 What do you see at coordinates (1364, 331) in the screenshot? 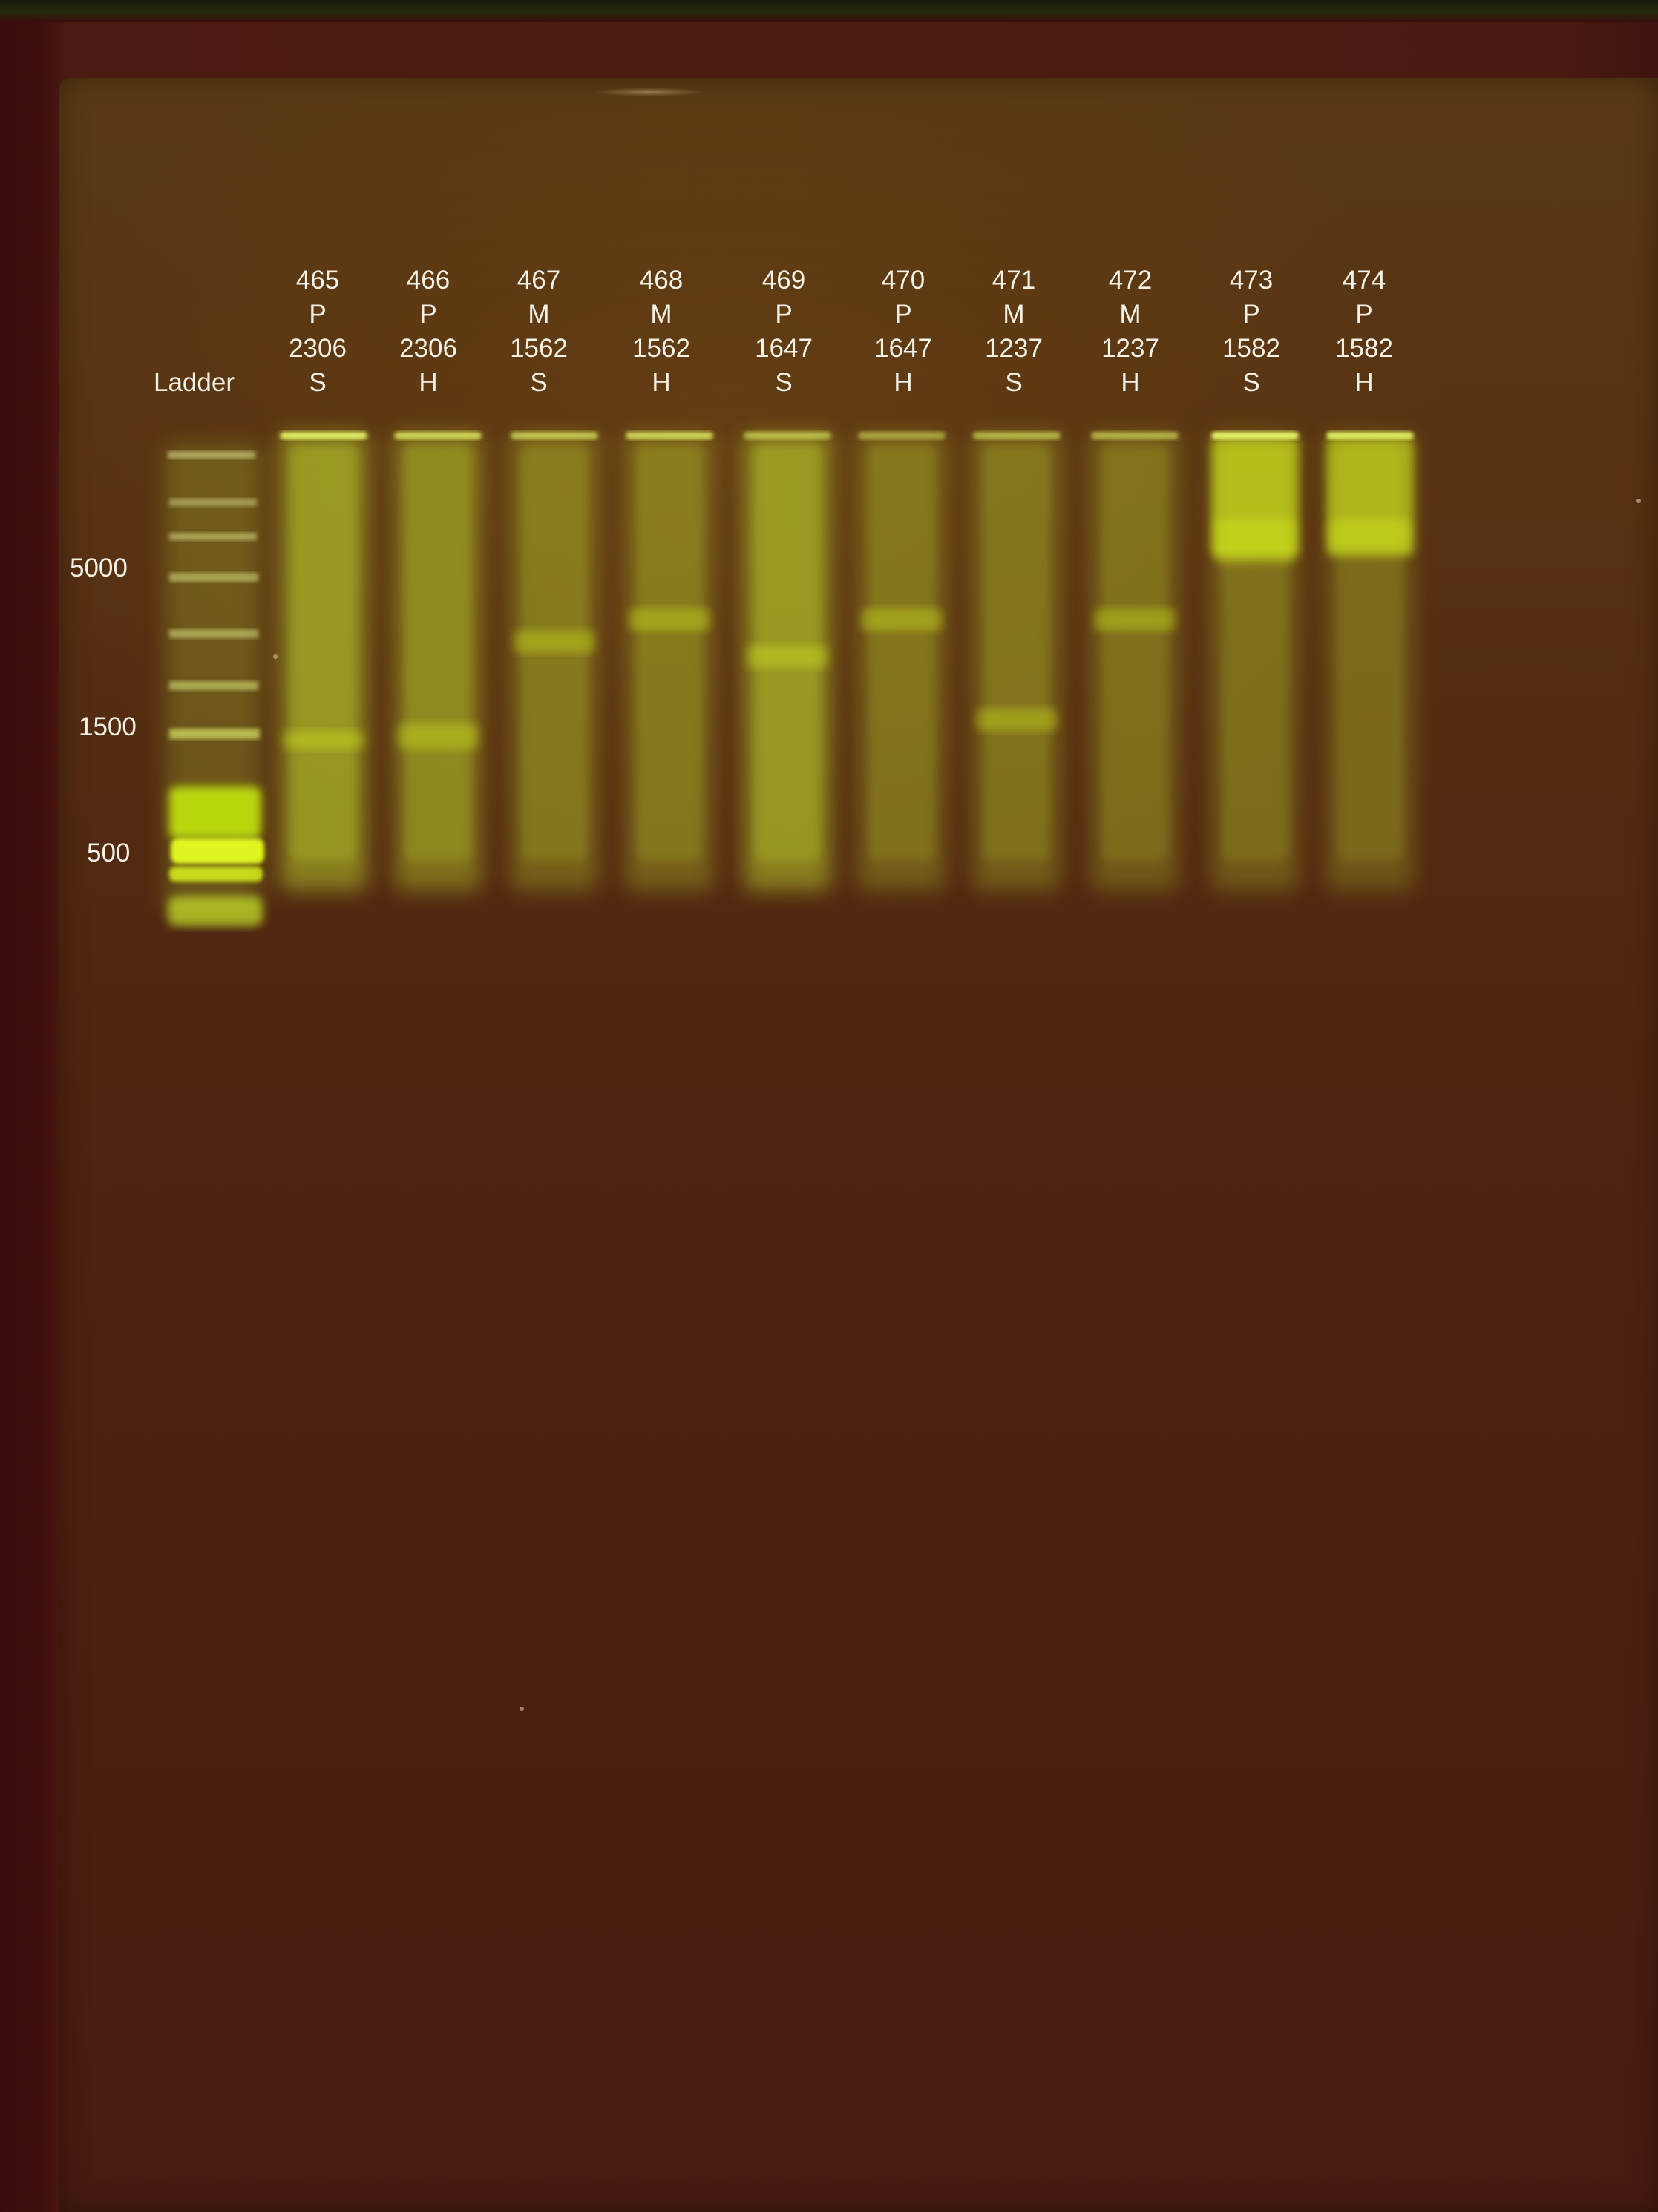
I see `lane-label: 474 P 1582 H` at bounding box center [1364, 331].